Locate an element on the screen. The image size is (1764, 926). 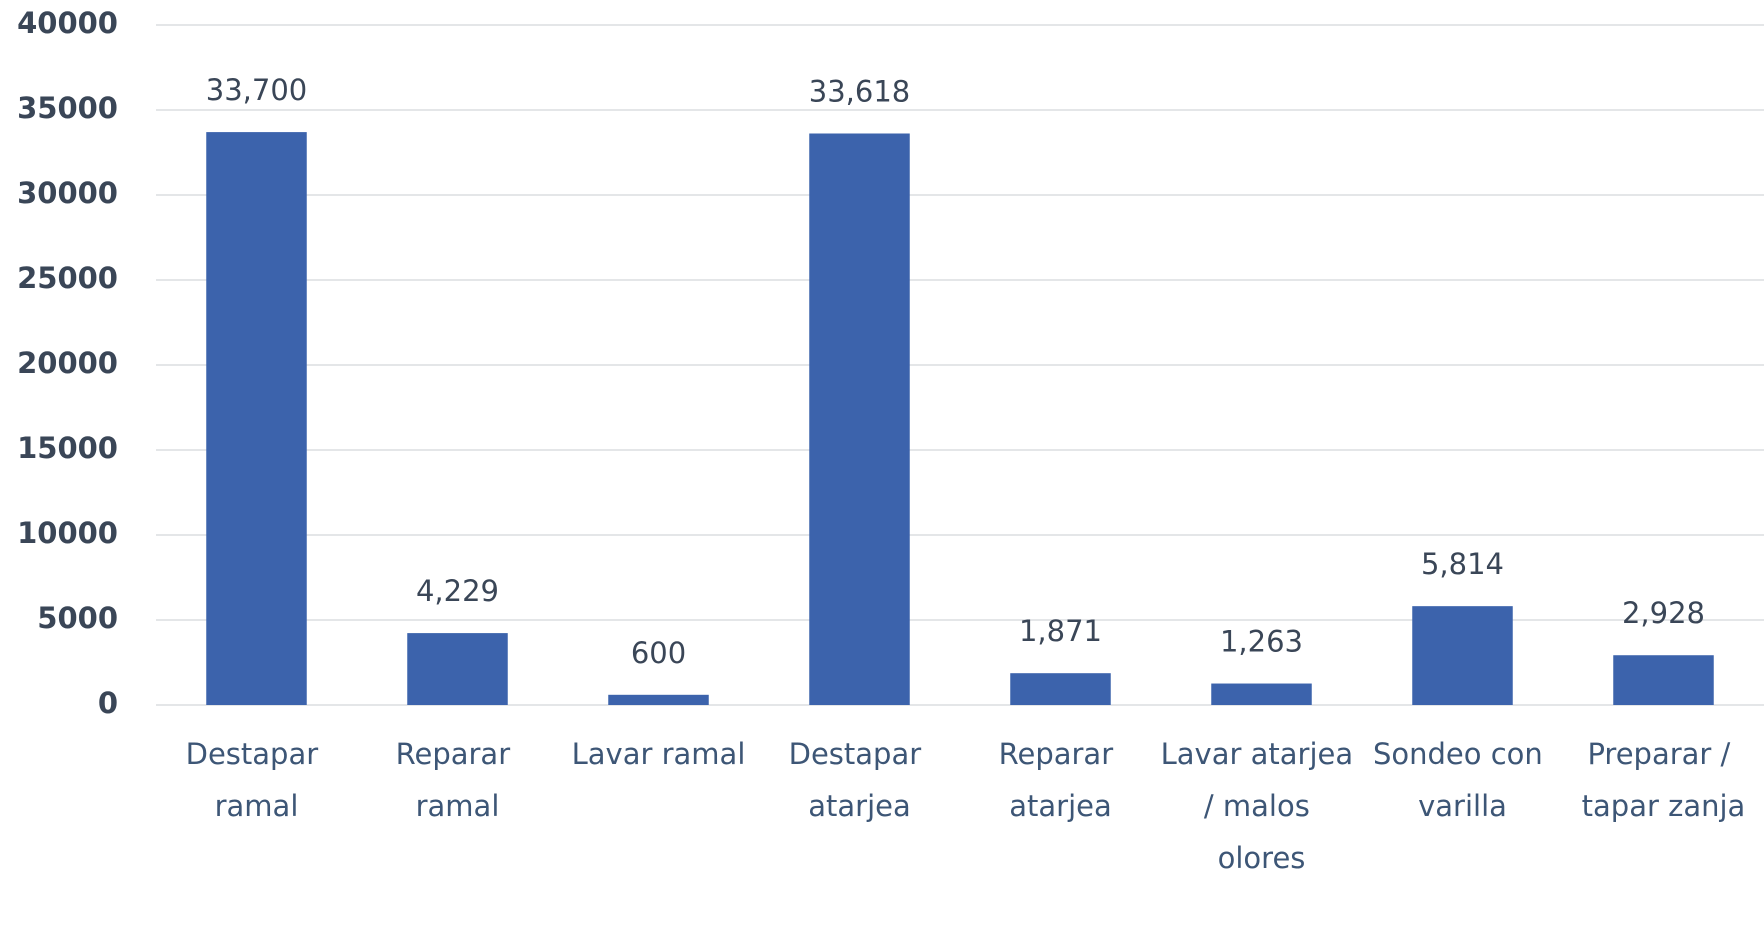
x-tick-label: Reparar ramal is located at coordinates (458, 780).